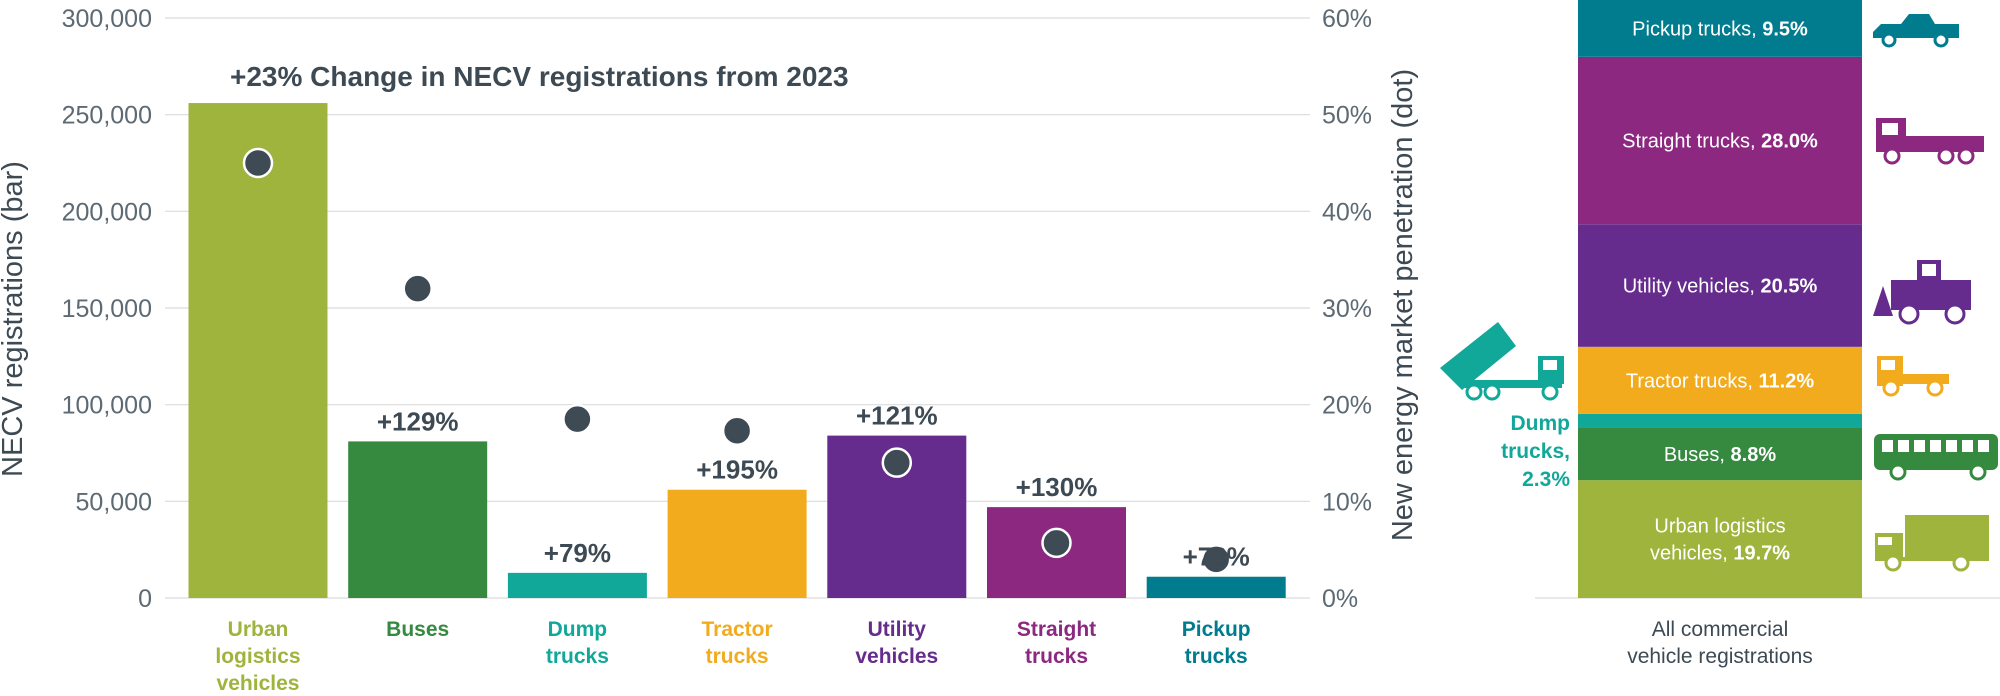  I want to click on dump-truck-icon, so click(1502, 361).